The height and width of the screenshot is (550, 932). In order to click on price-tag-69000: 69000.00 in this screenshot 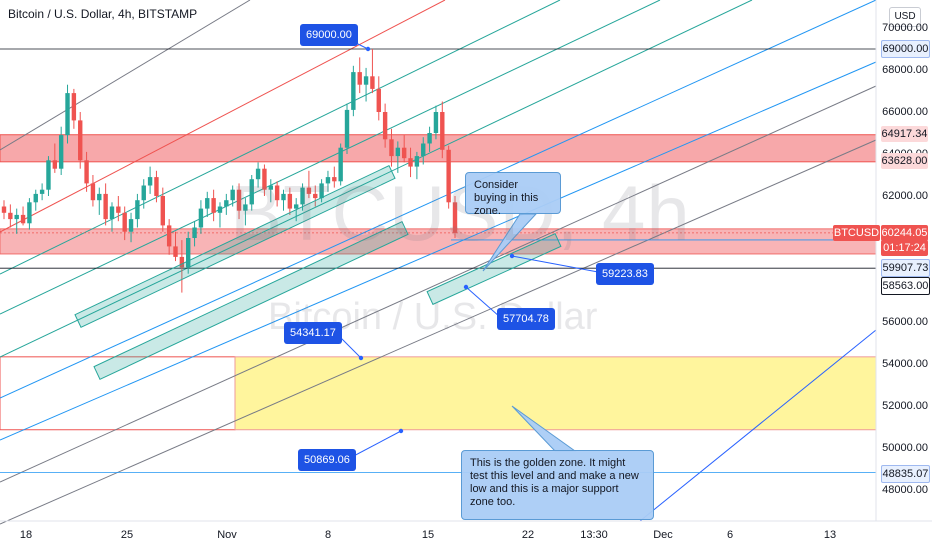, I will do `click(905, 49)`.